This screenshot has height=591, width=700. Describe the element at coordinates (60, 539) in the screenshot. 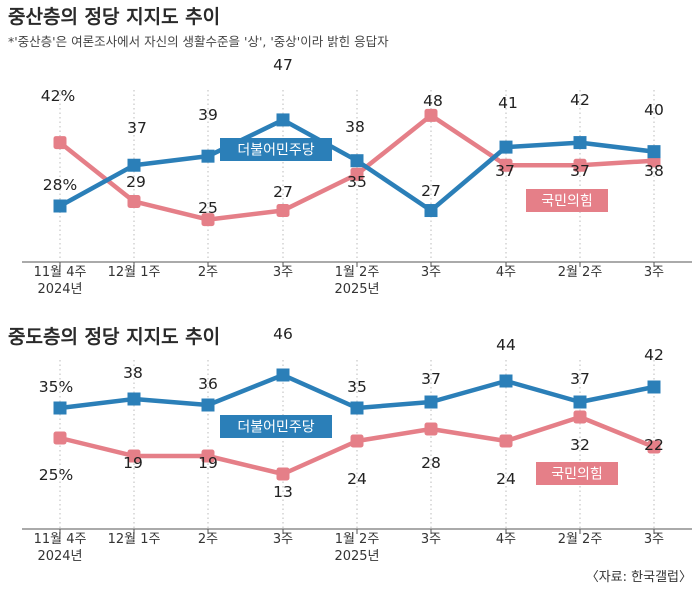

I see `chart-2-tick-label: 11월 4주` at that location.